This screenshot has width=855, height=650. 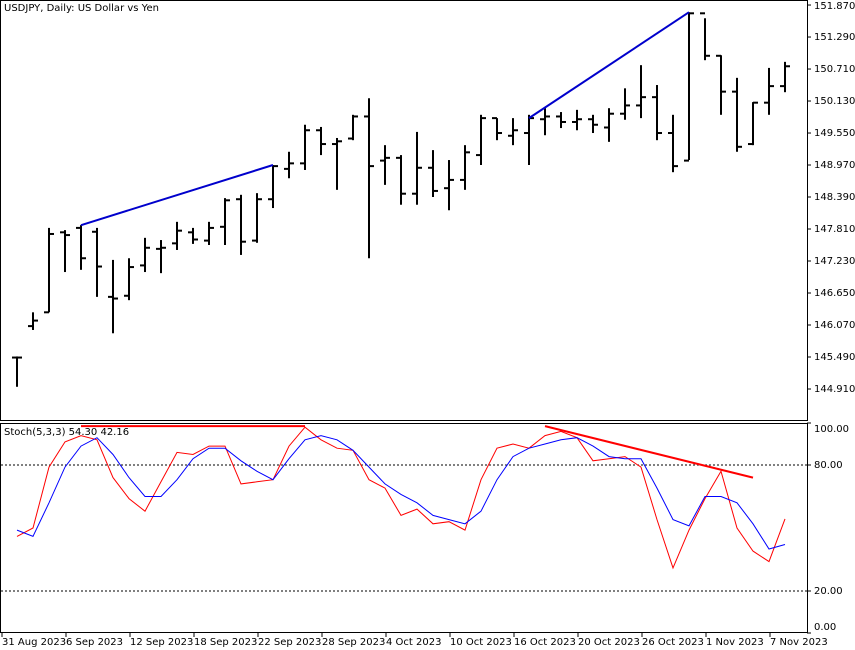 What do you see at coordinates (161, 642) in the screenshot?
I see `x-tick-label: 12 Sep 2023` at bounding box center [161, 642].